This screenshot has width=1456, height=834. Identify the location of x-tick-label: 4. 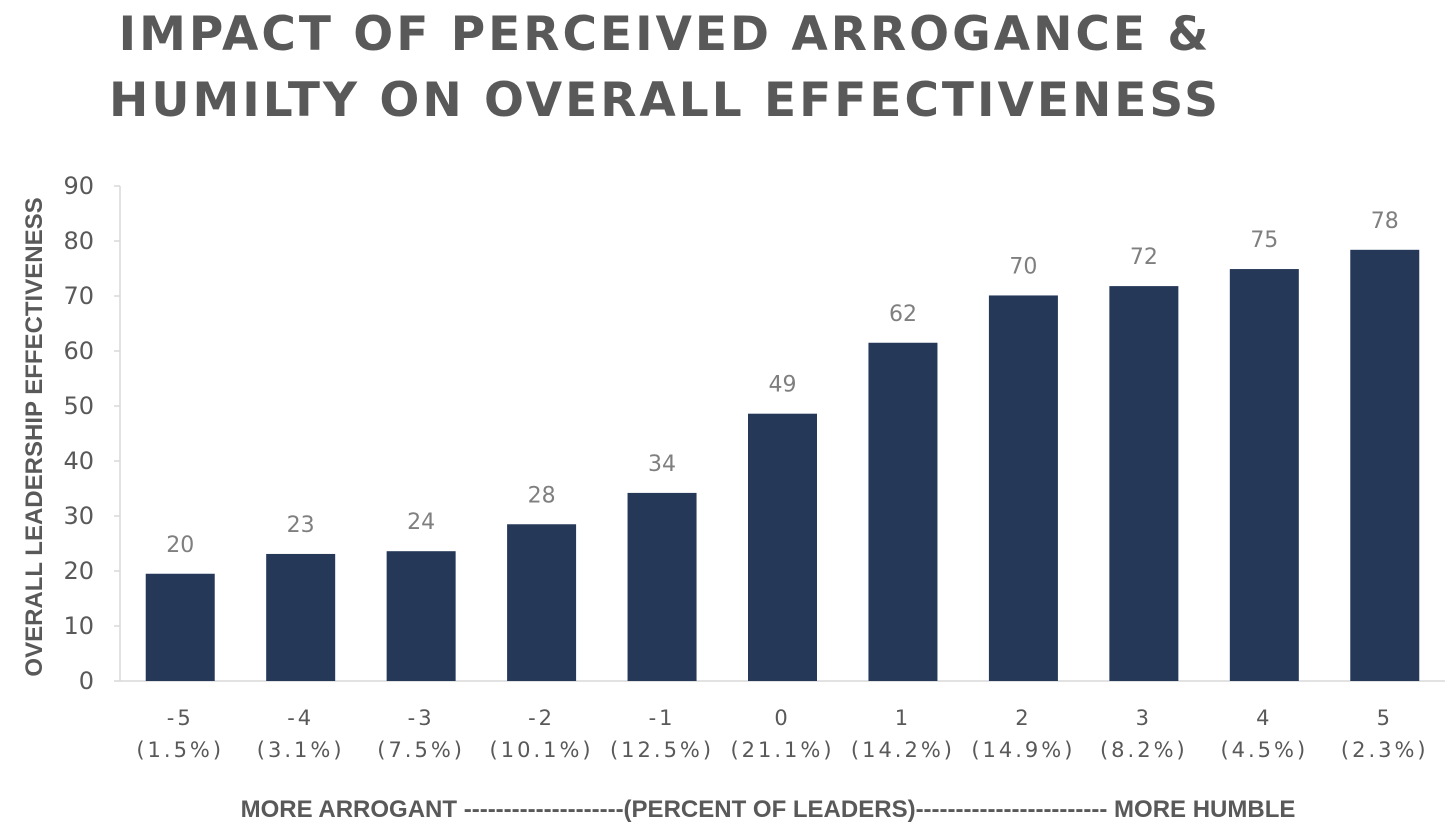
(1264, 718).